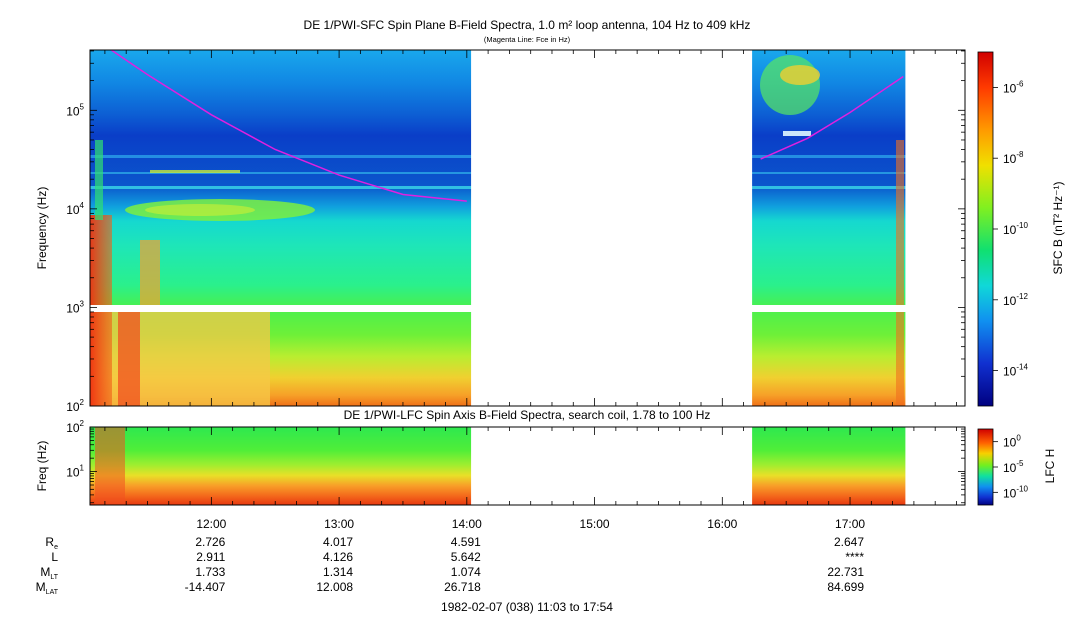 This screenshot has width=1083, height=620. Describe the element at coordinates (466, 572) in the screenshot. I see `ephemeris-value: 1.074` at that location.